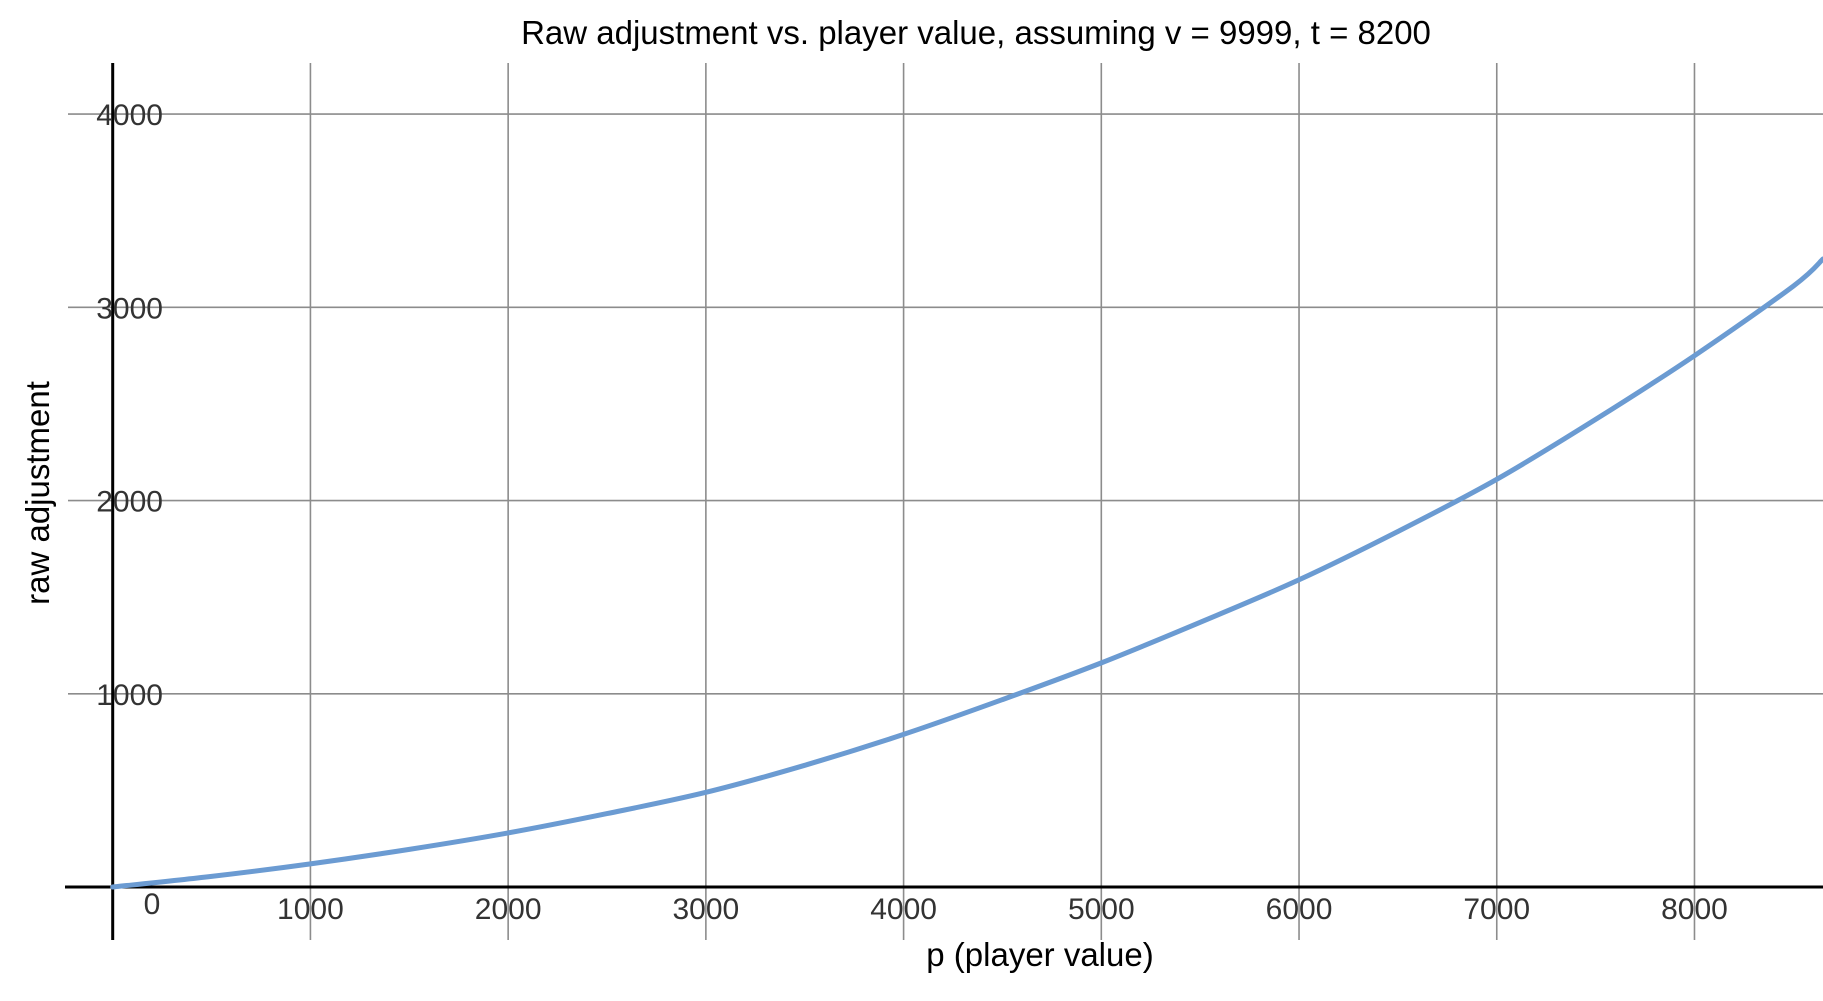  I want to click on y-tick-label: 4000, so click(129, 115).